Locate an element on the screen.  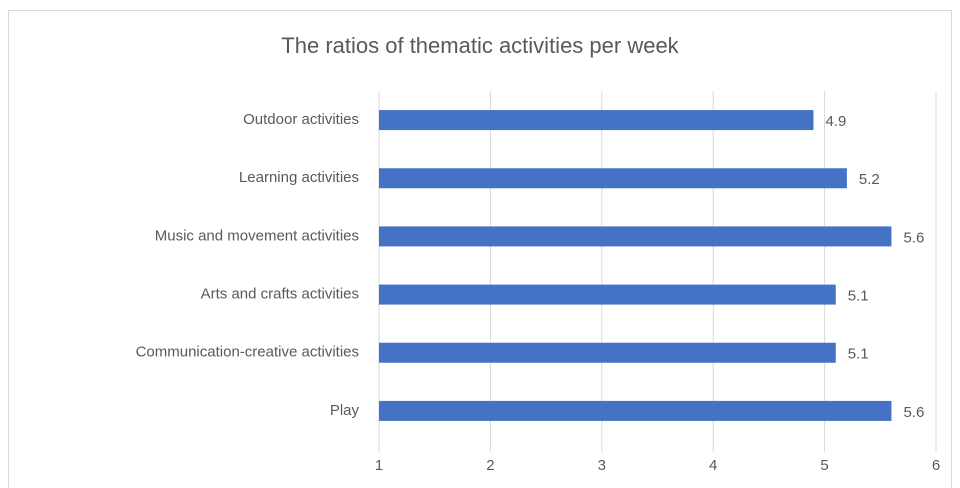
data-label: 4.9 is located at coordinates (835, 121).